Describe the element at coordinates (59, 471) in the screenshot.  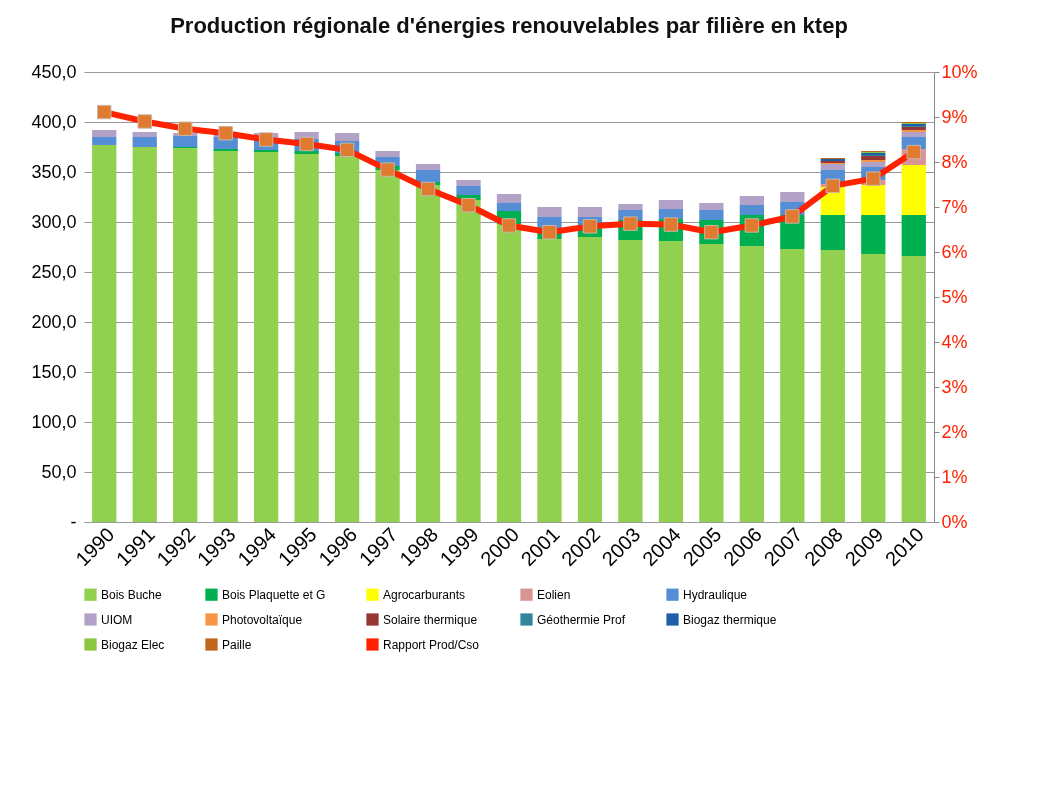
I see `y-tick-label: 50,0` at that location.